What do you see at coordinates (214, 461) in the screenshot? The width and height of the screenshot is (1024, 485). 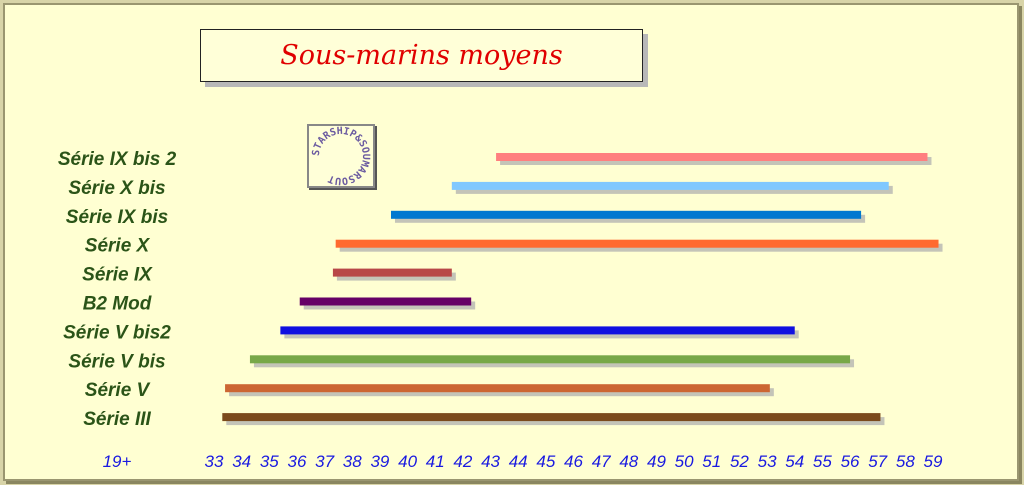 I see `x-tick-label: 33` at bounding box center [214, 461].